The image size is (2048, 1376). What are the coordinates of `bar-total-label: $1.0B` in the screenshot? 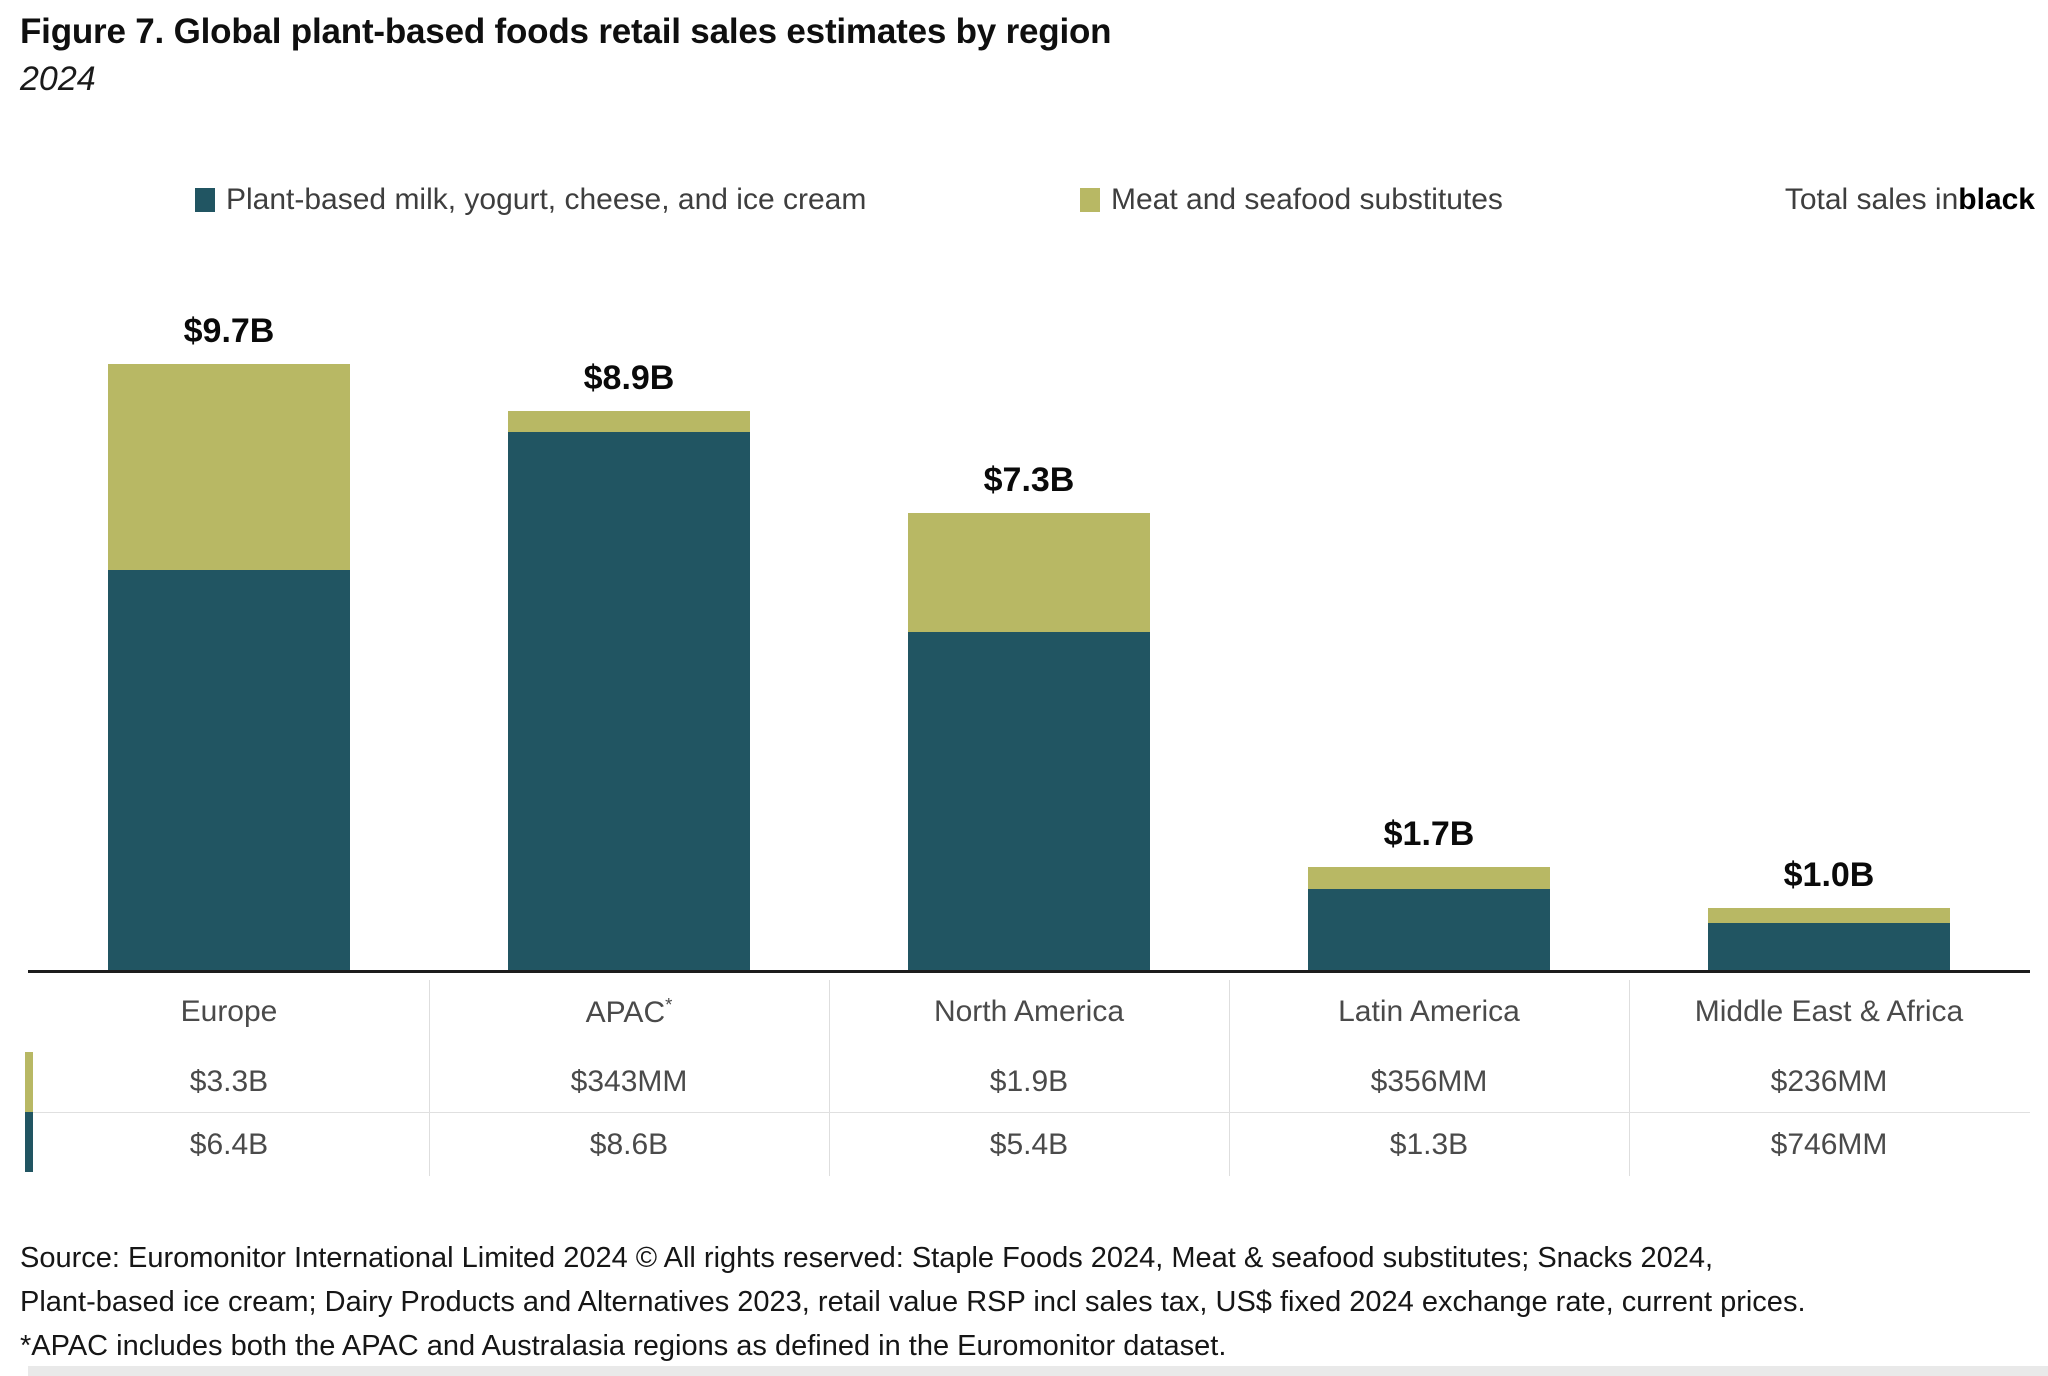 It's located at (1829, 875).